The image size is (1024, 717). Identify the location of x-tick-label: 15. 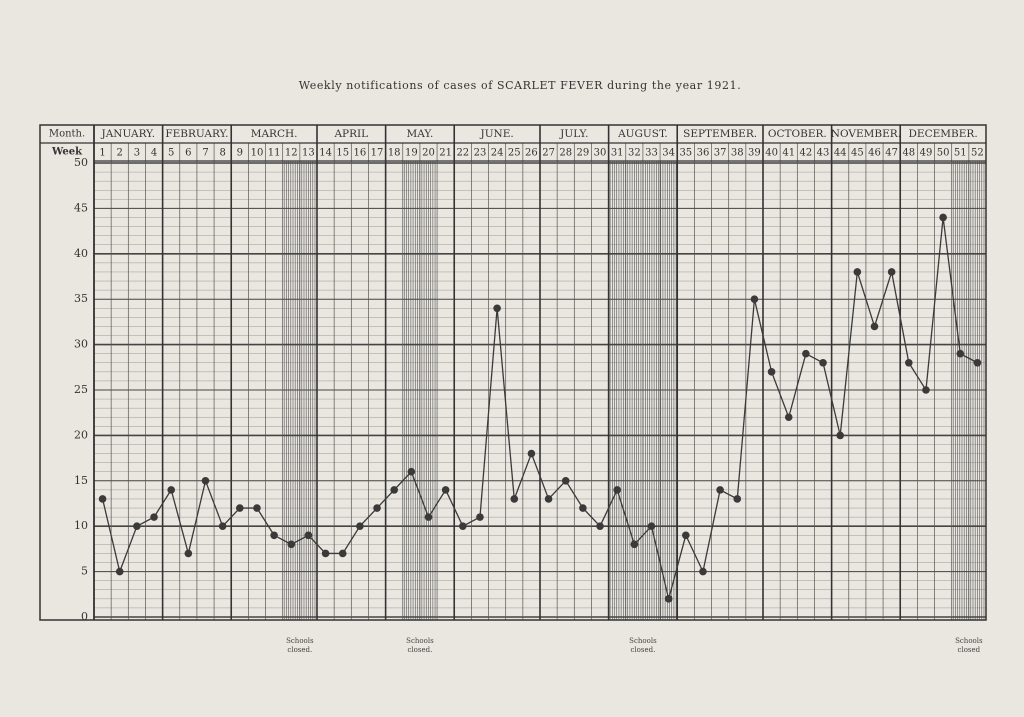
(342, 153).